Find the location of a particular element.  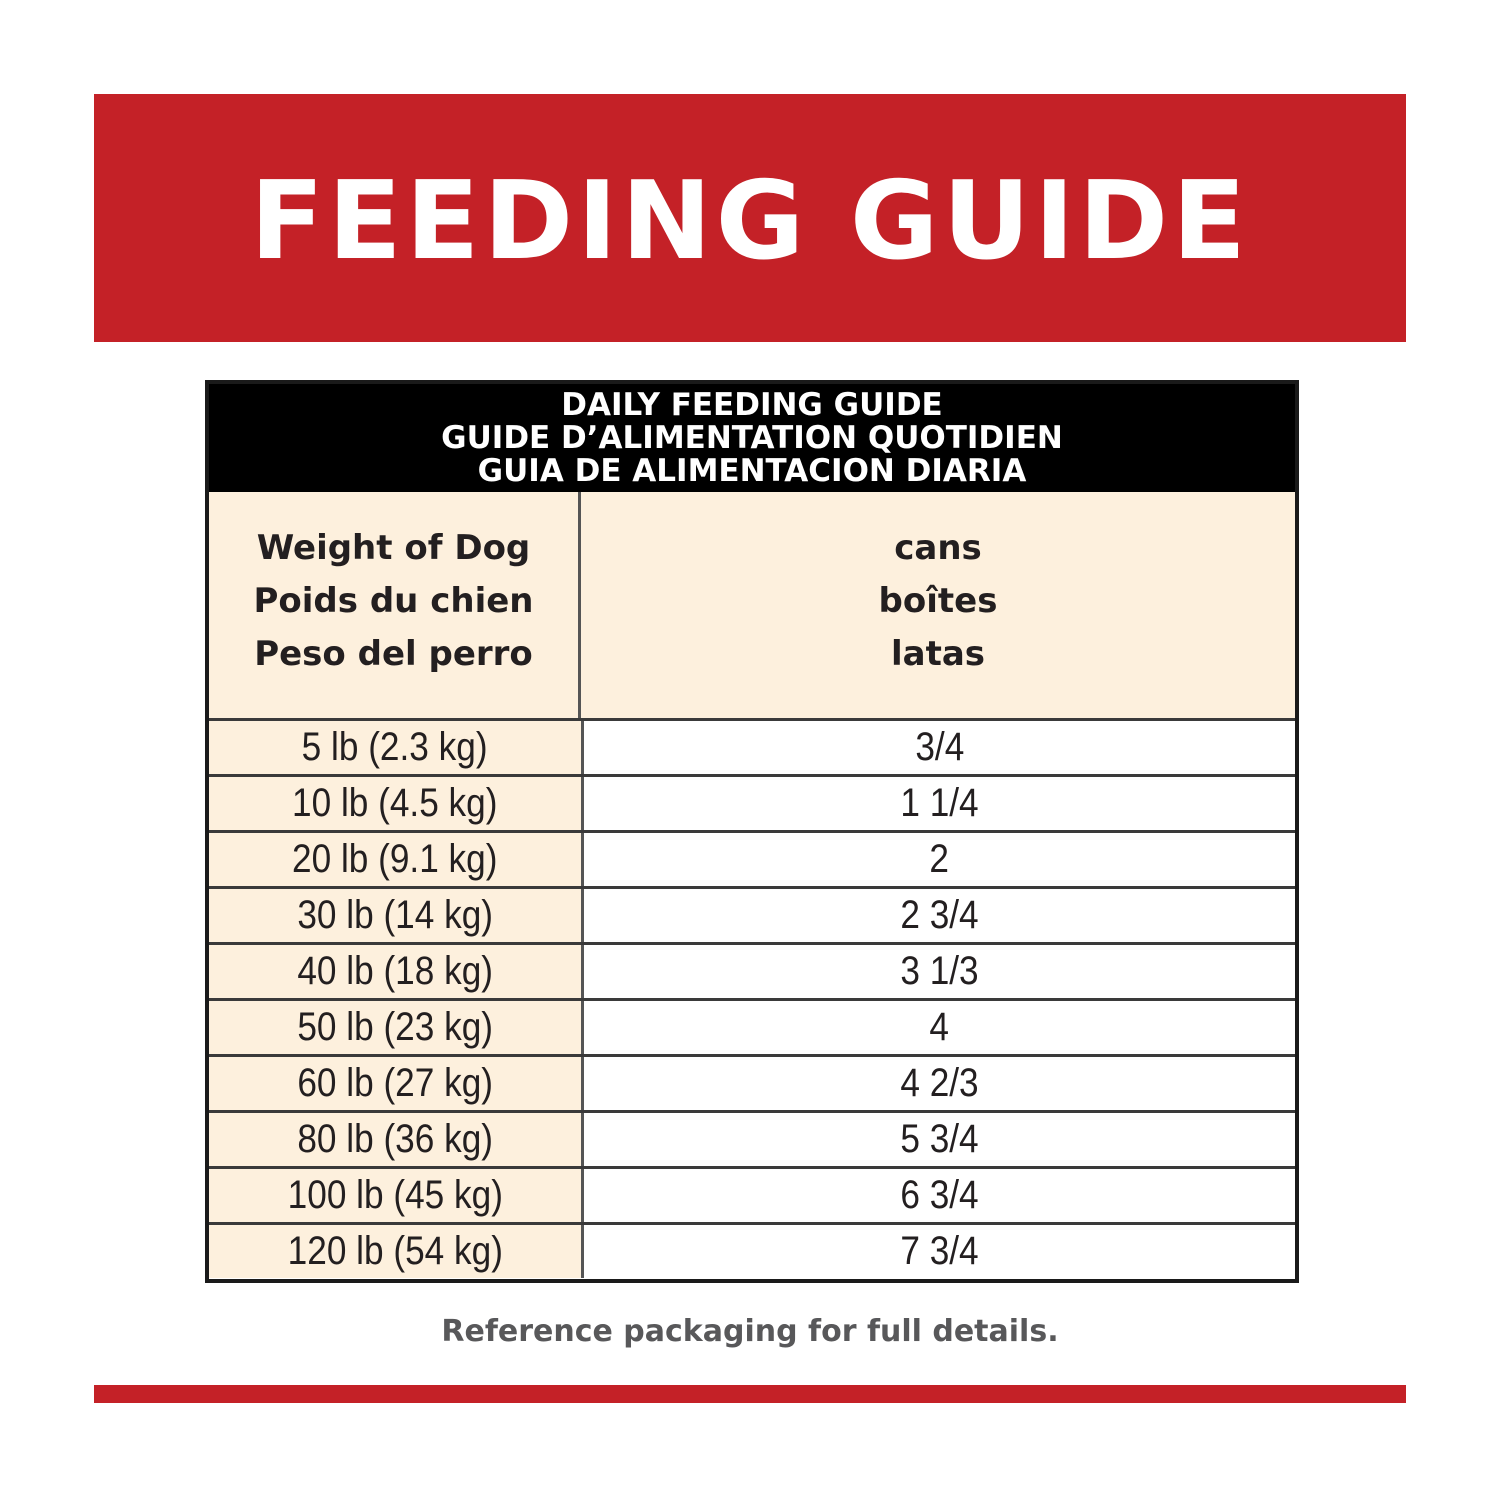

amount-heading-es: latas is located at coordinates (938, 654).